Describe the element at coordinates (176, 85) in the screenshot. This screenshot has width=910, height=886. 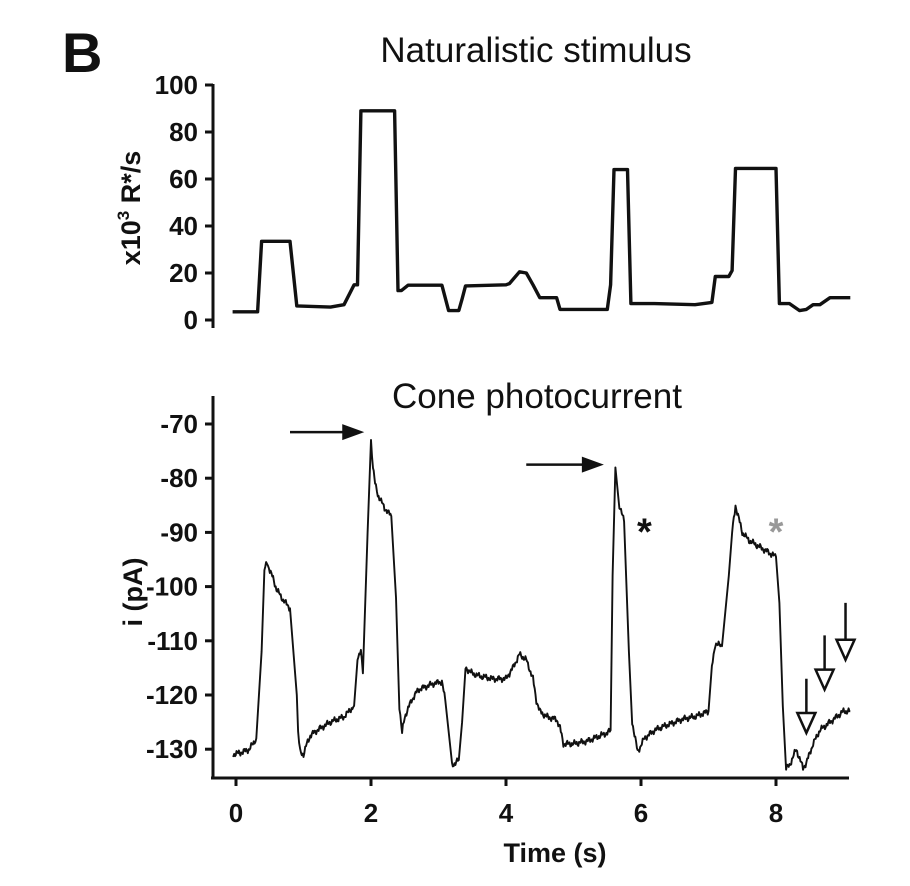
I see `stimulus-y-tick-label: 100` at that location.